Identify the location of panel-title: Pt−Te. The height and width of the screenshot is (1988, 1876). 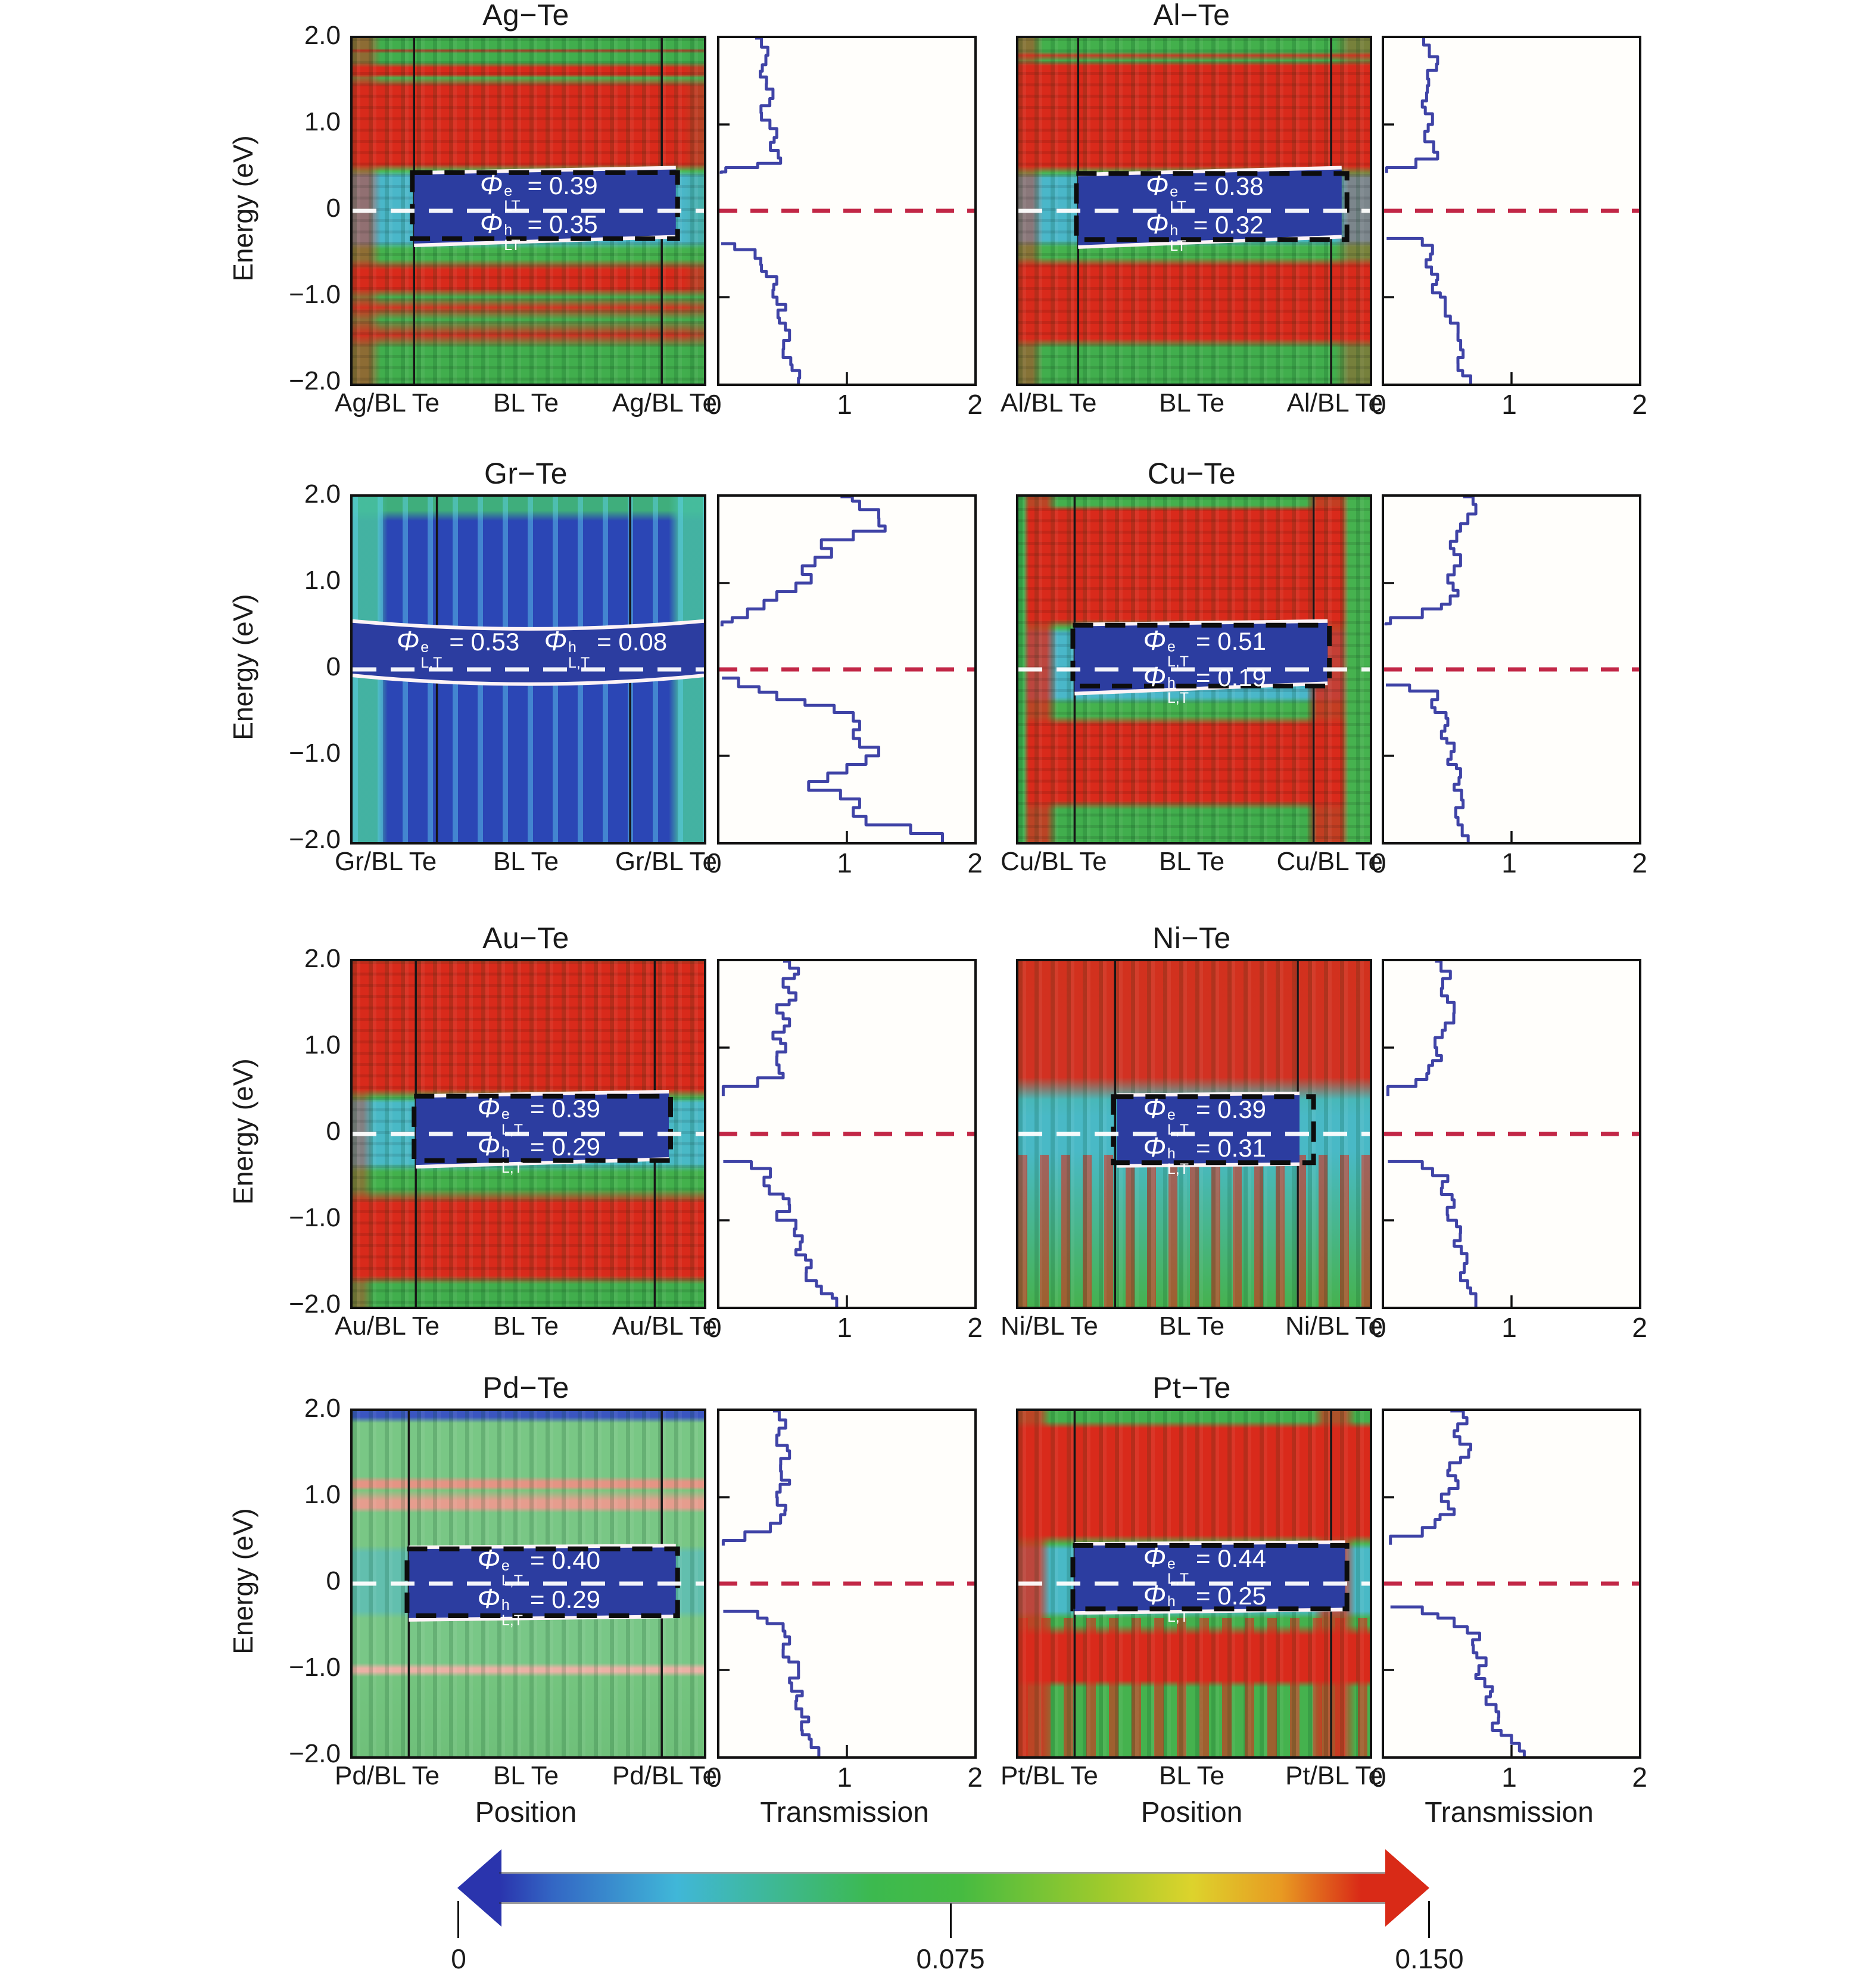
(1191, 1387).